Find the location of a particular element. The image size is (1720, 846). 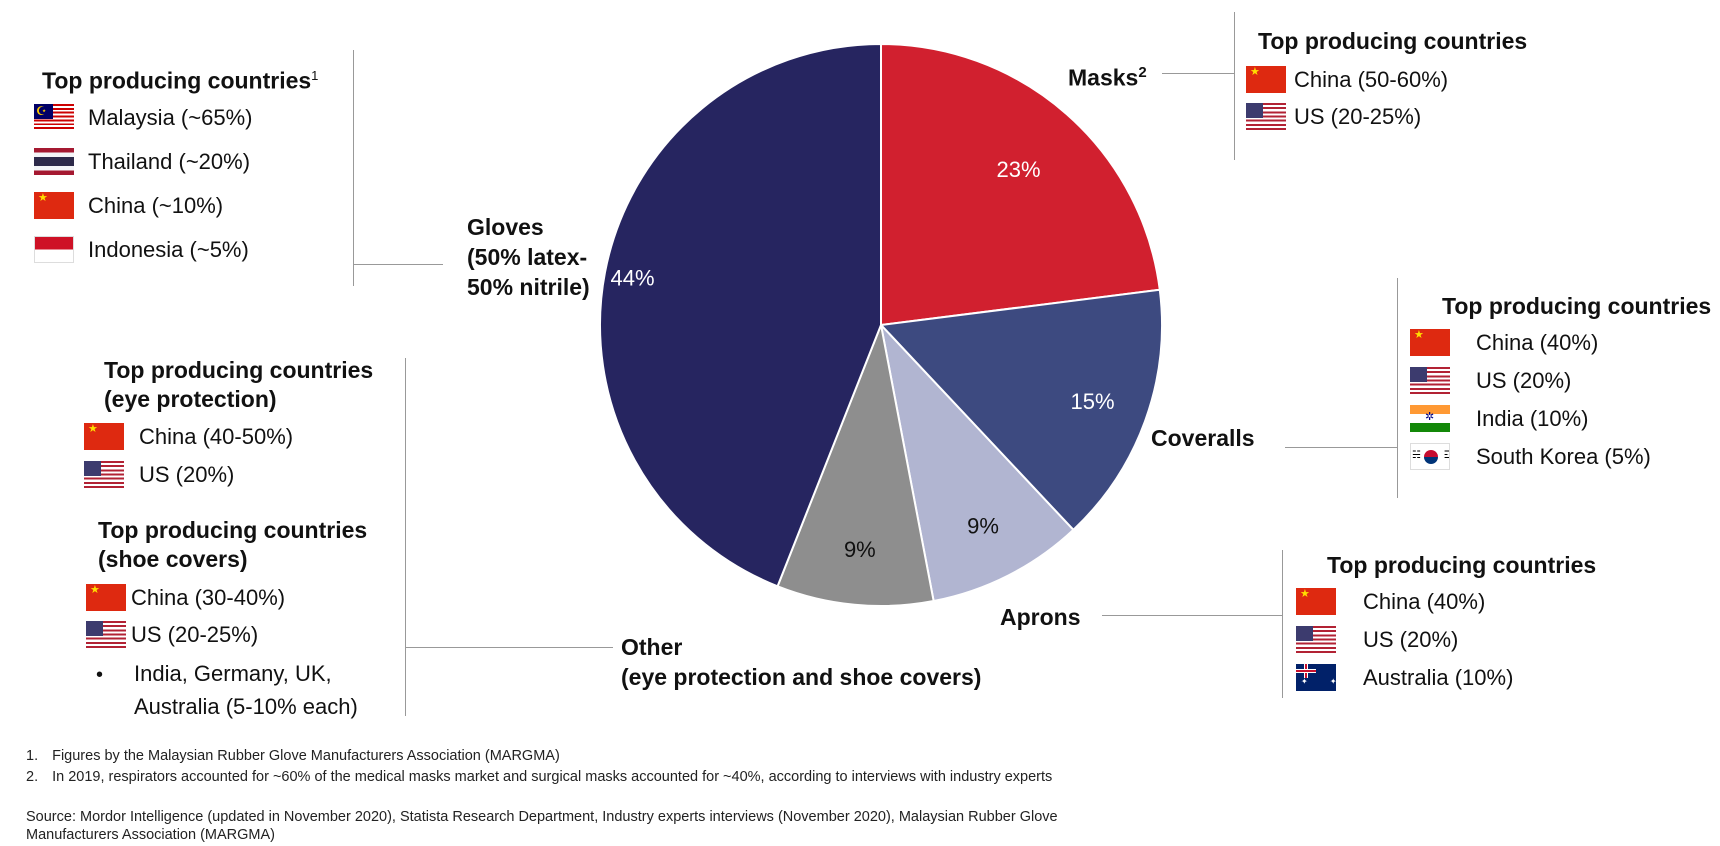

aprons-connector is located at coordinates (1192, 615).